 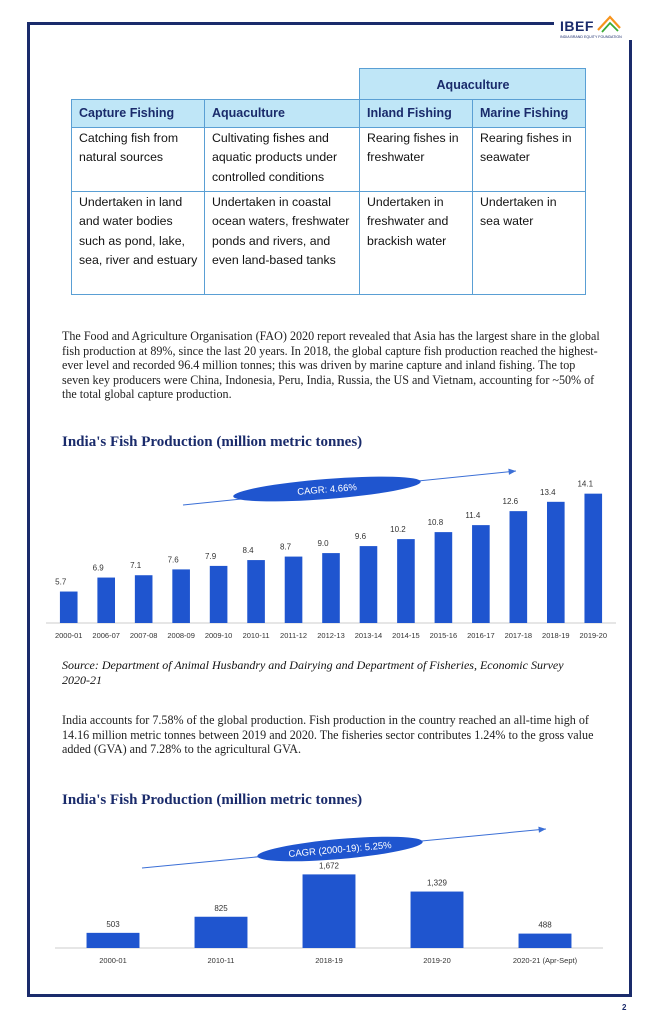 What do you see at coordinates (473, 515) in the screenshot?
I see `data-label: 11.4` at bounding box center [473, 515].